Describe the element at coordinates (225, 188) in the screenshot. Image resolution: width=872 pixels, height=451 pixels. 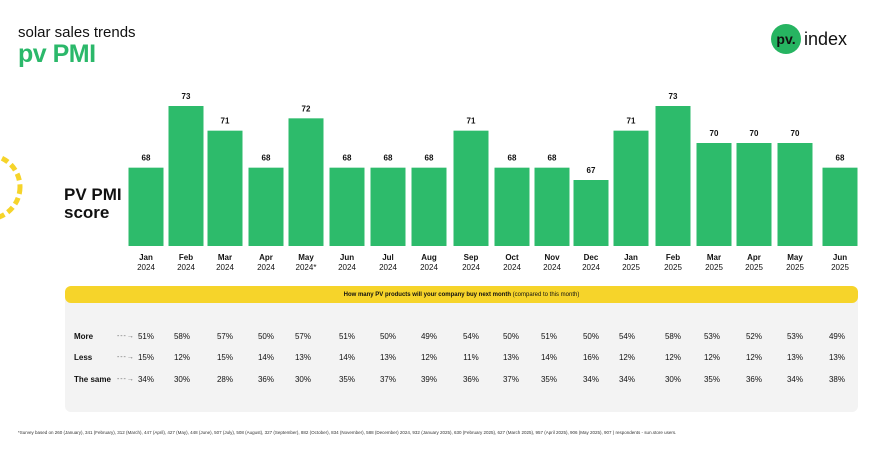
I see `bar-mar-2024` at that location.